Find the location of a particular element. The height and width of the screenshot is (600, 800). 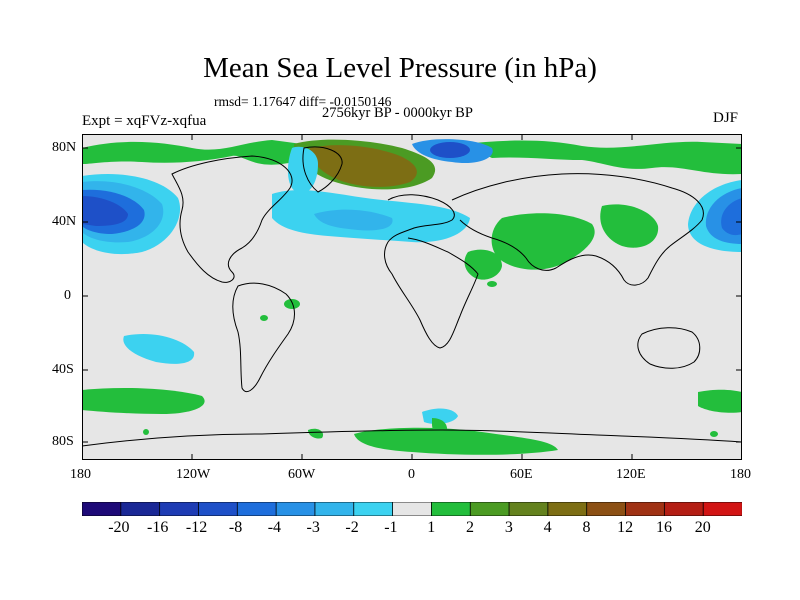

colorbar-tick-label: -12 is located at coordinates (196, 527).